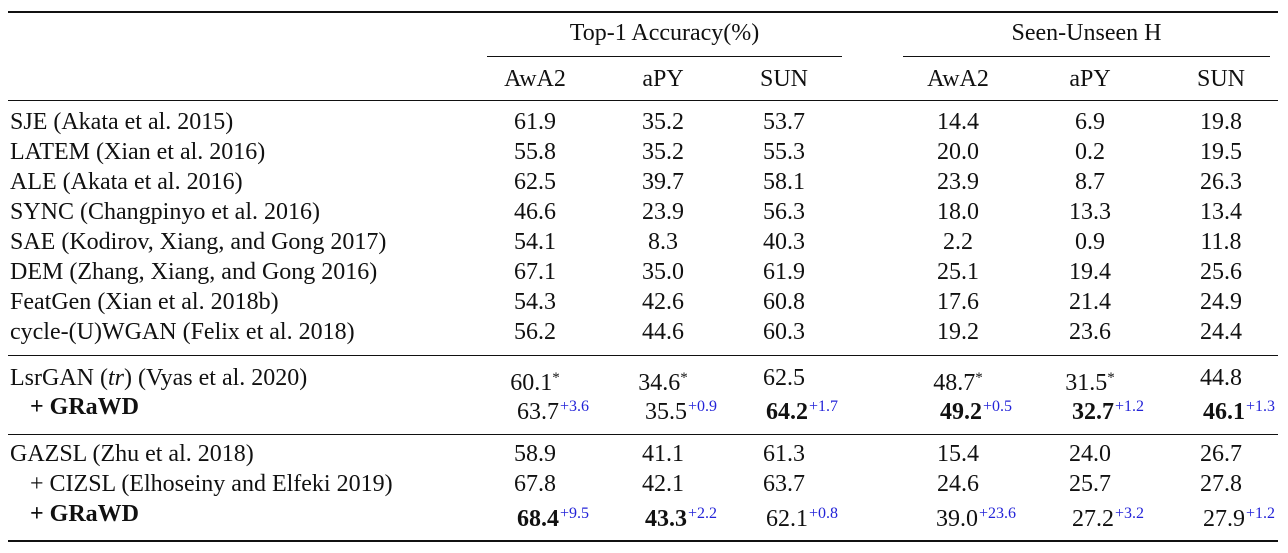 This screenshot has height=553, width=1288. Describe the element at coordinates (1090, 182) in the screenshot. I see `value: 8.7` at that location.